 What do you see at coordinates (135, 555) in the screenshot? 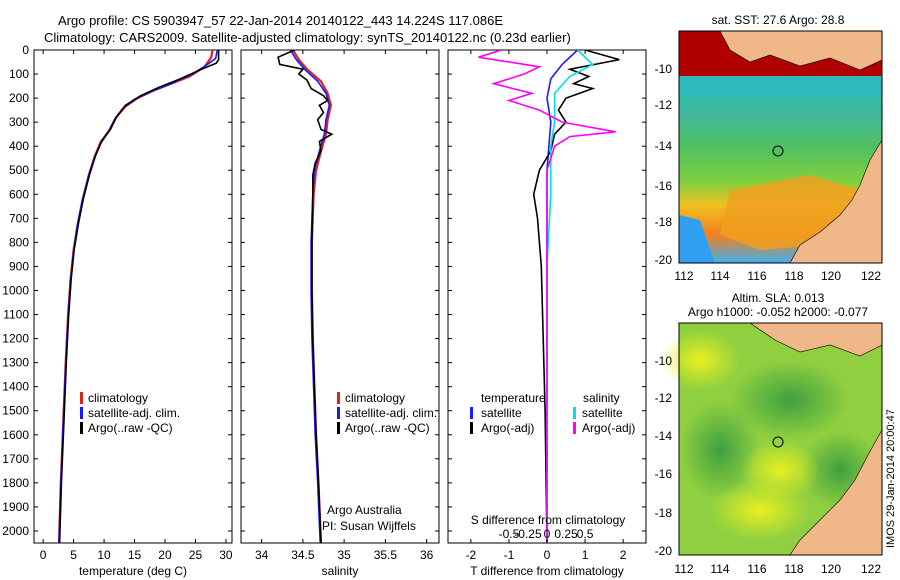
I see `x-tick-label: 15` at bounding box center [135, 555].